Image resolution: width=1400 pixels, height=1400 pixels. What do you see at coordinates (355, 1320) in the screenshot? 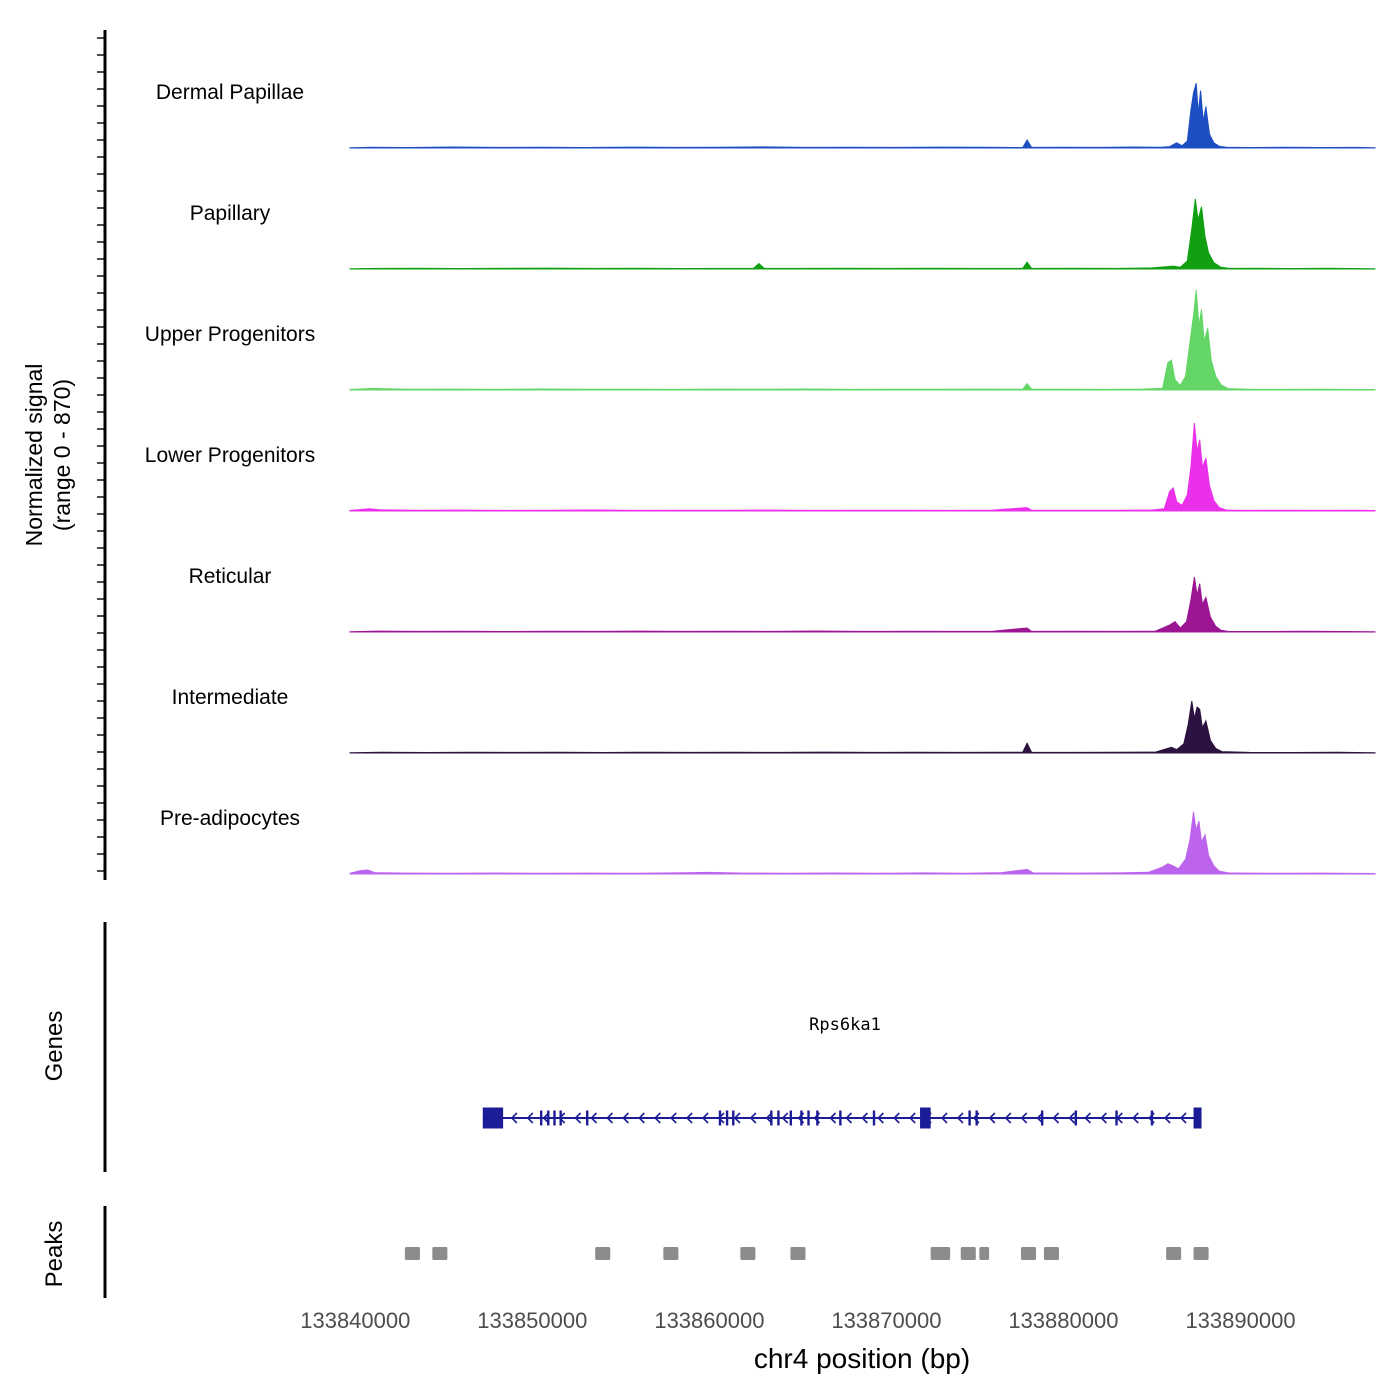
I see `x-tick-label: 133840000` at bounding box center [355, 1320].